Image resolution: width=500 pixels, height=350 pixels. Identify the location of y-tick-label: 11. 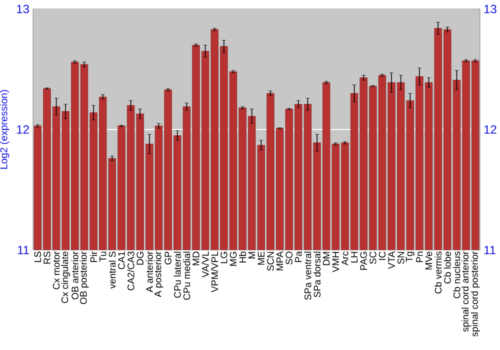
(23, 250).